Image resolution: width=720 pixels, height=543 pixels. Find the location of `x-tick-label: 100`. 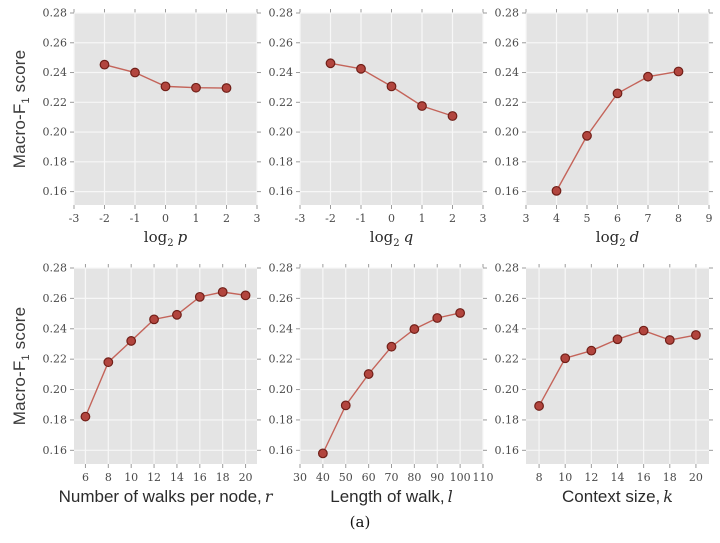

x-tick-label: 100 is located at coordinates (460, 477).